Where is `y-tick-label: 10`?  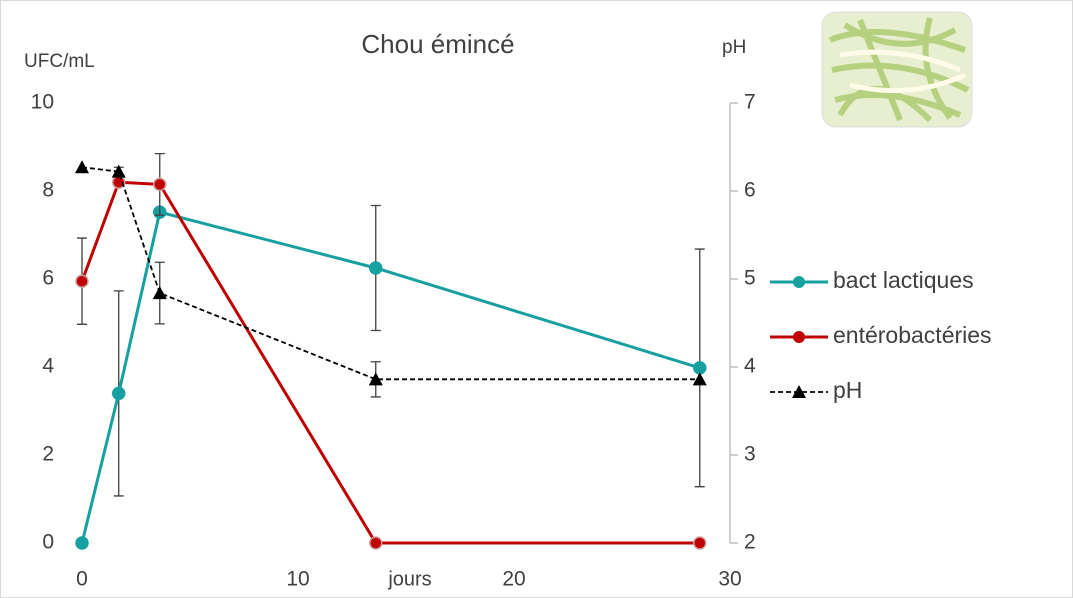 y-tick-label: 10 is located at coordinates (42, 102).